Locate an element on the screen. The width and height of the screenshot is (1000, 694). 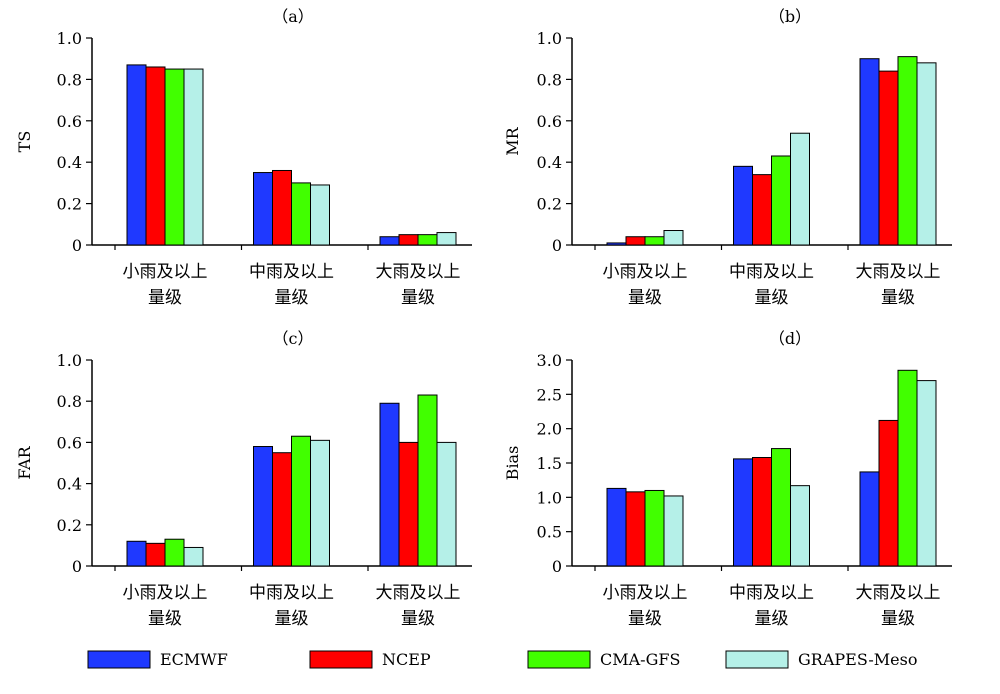
y-axis-label: FAR is located at coordinates (24, 462).